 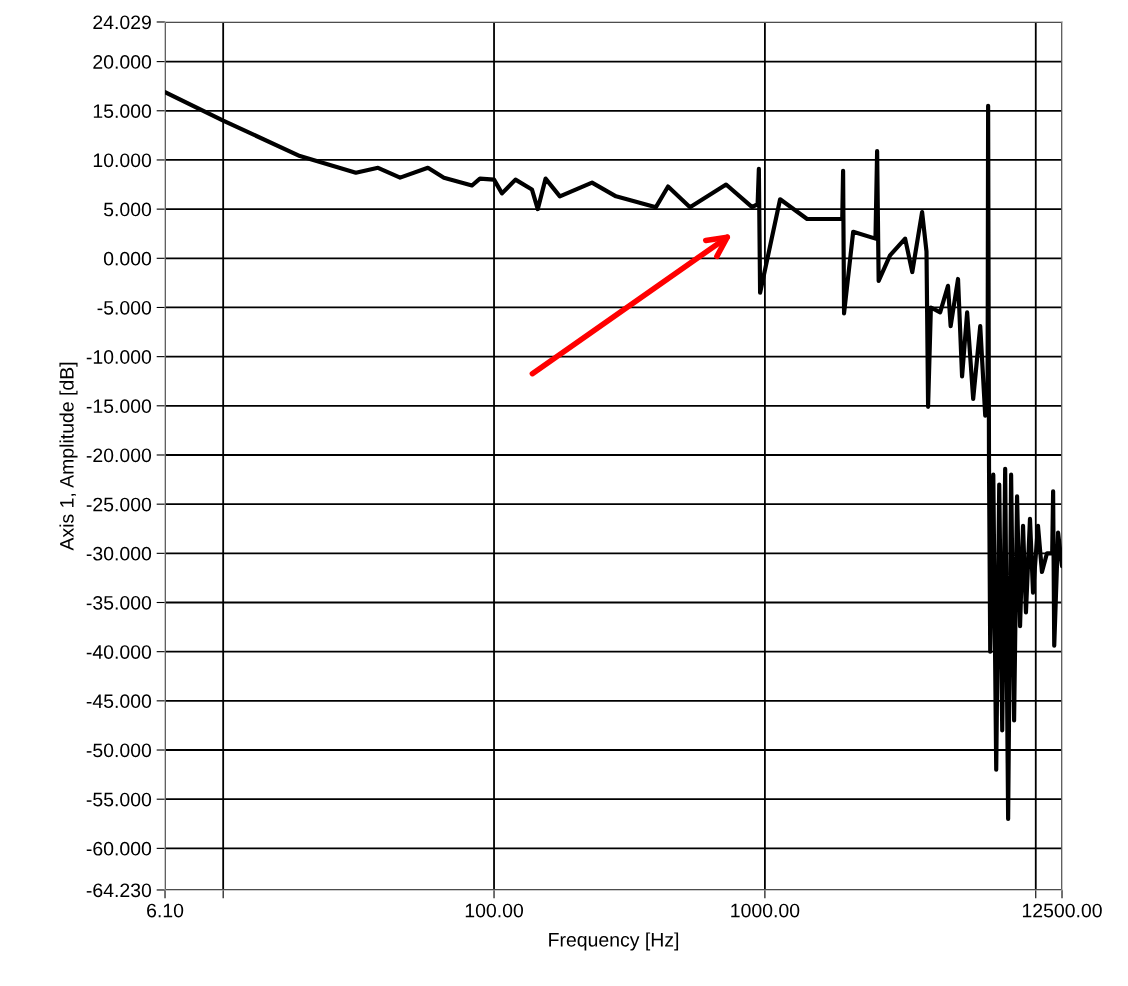 I want to click on y-tick-label: 20.000, so click(x=122, y=62).